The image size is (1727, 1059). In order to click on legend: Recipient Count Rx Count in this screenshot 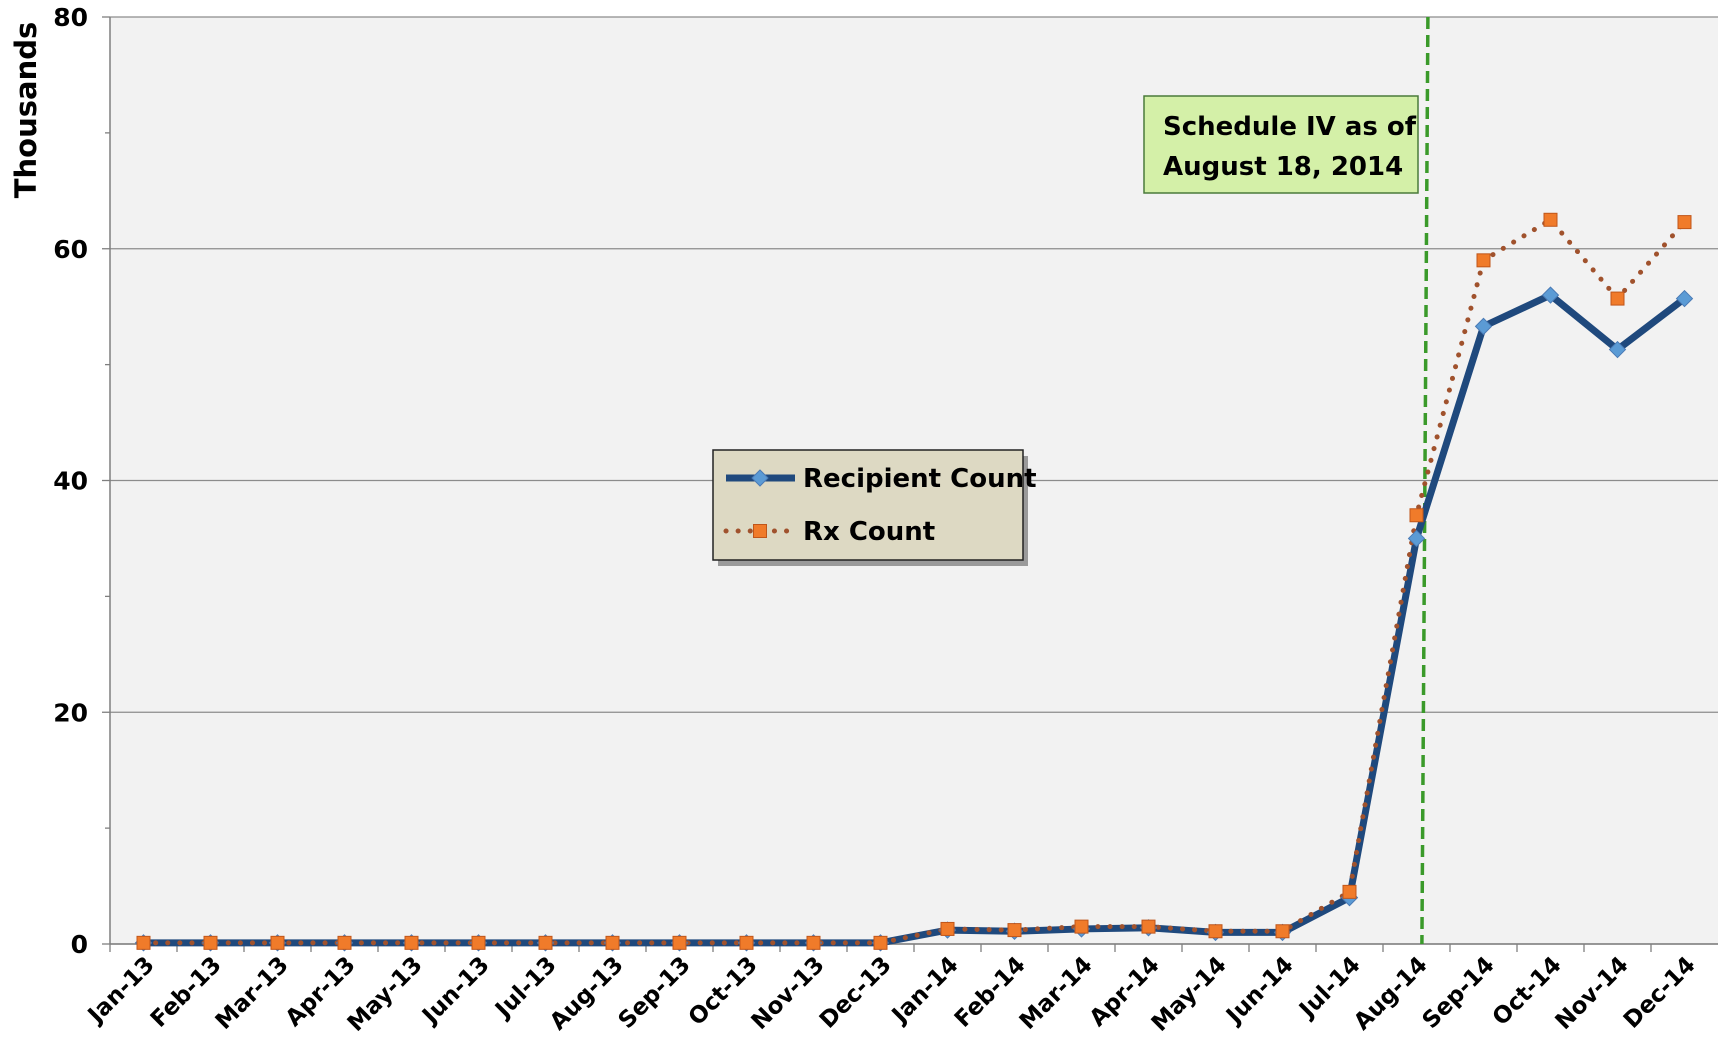, I will do `click(874, 507)`.